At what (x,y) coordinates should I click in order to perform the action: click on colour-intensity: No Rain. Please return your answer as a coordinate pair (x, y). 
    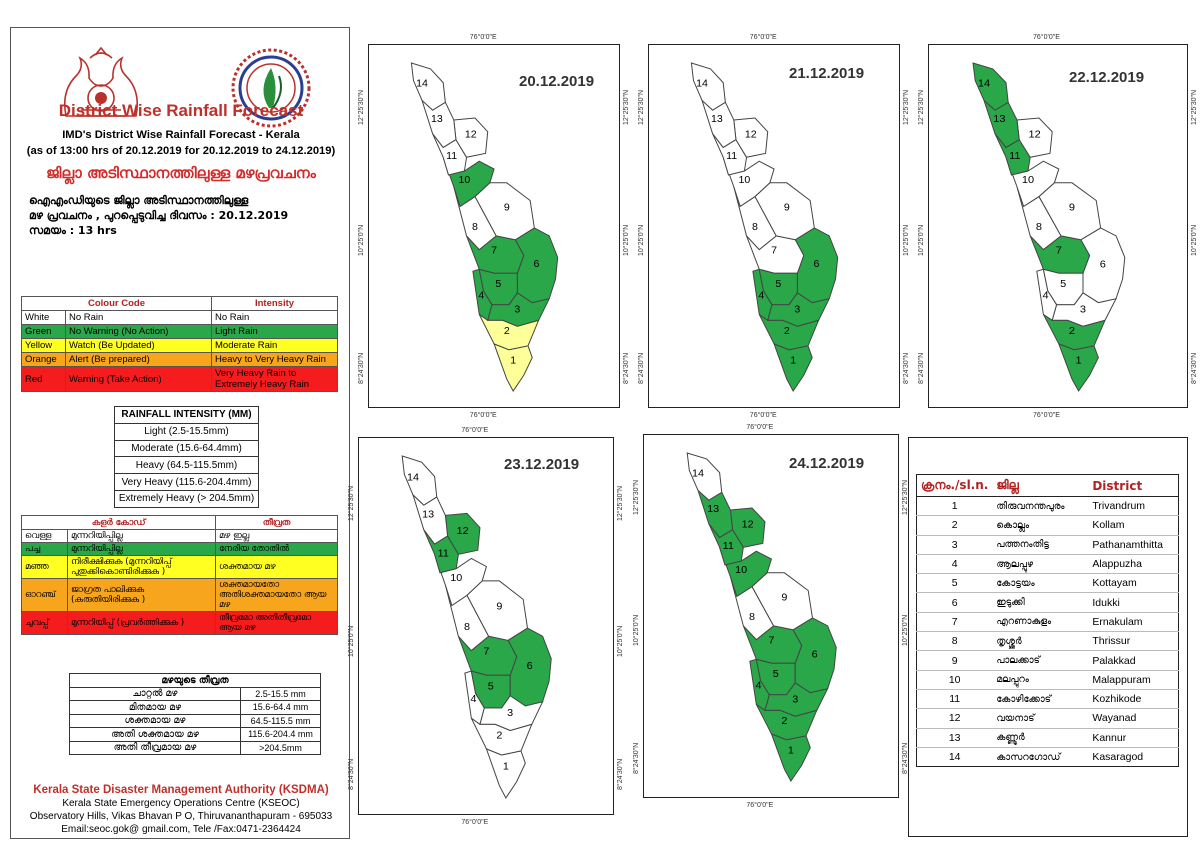
    Looking at the image, I should click on (274, 317).